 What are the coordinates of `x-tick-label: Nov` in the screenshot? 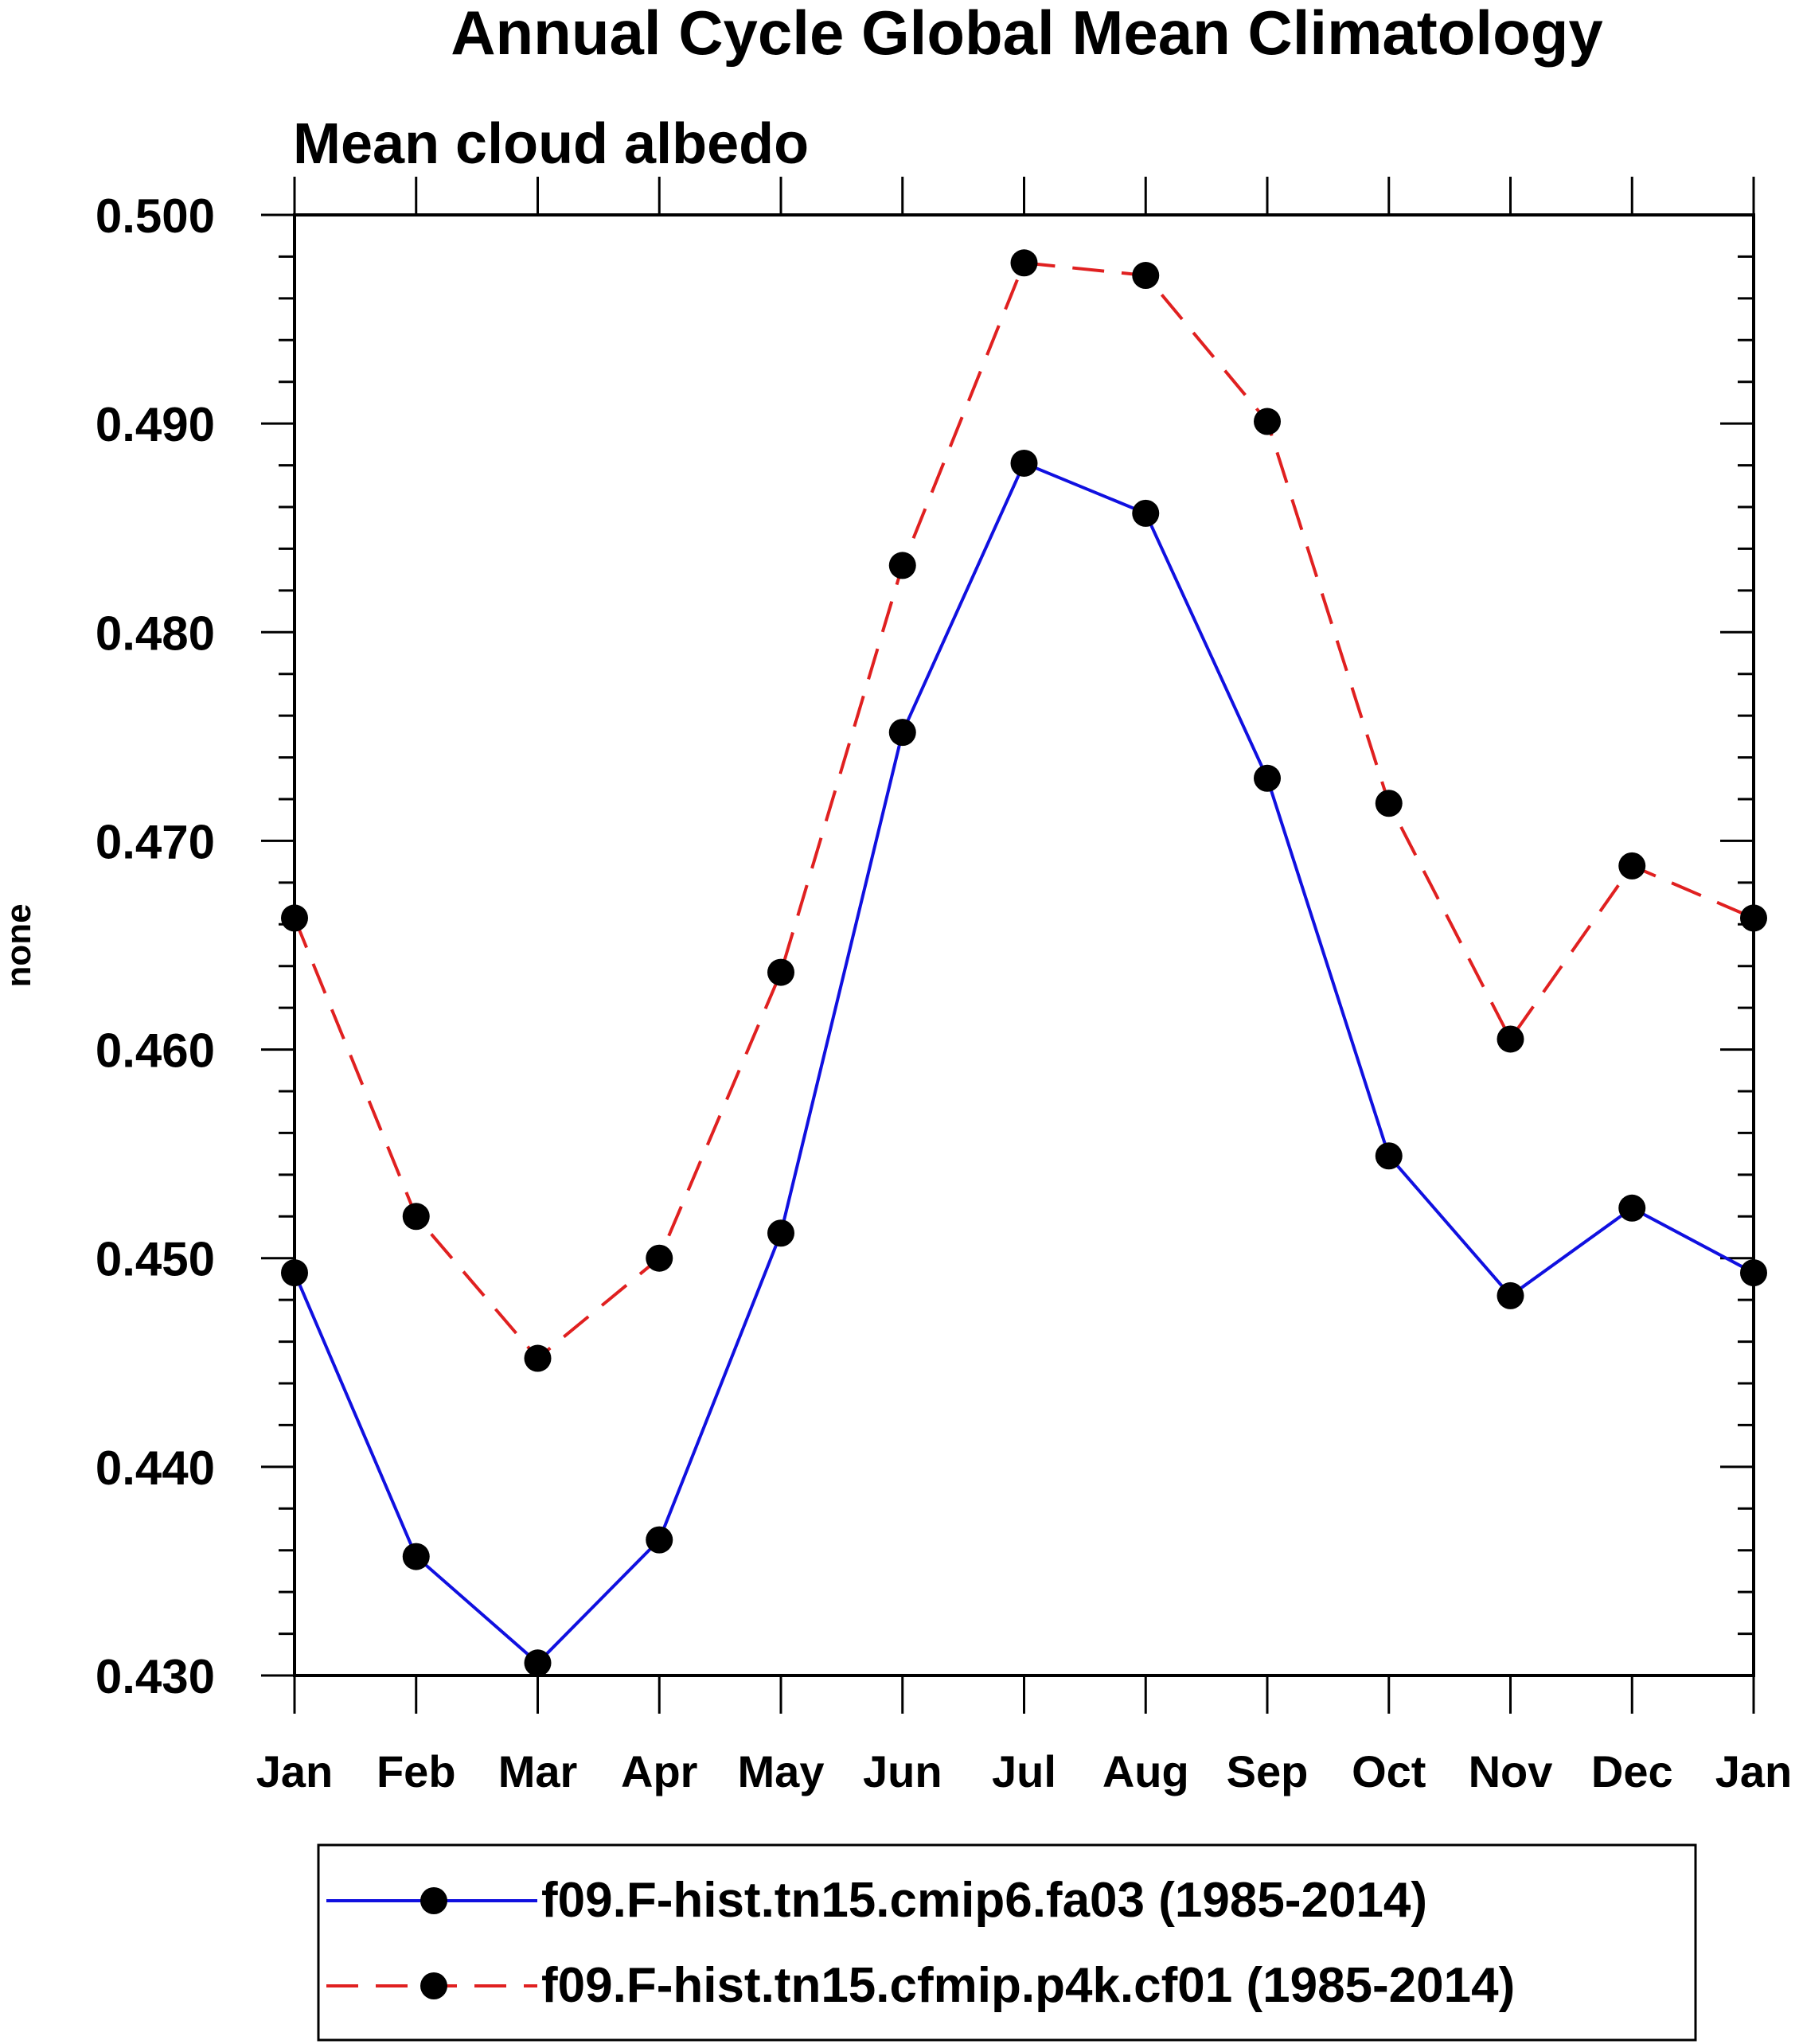 It's located at (1511, 1771).